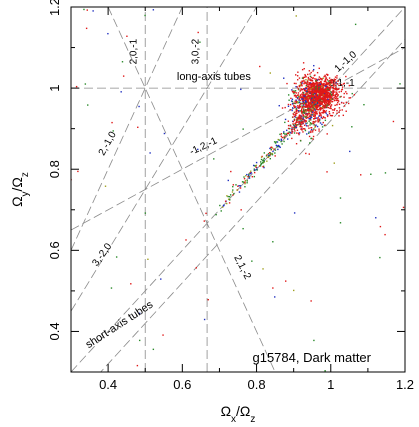 Image resolution: width=419 pixels, height=427 pixels. What do you see at coordinates (17, 184) in the screenshot?
I see `y-axis-label-sep: /Ω` at bounding box center [17, 184].